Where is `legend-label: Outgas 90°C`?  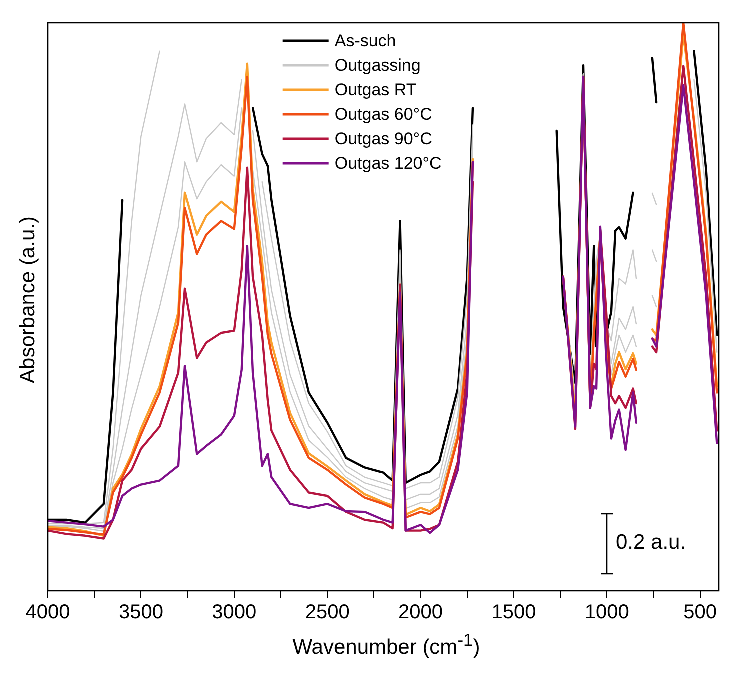 legend-label: Outgas 90°C is located at coordinates (383, 139).